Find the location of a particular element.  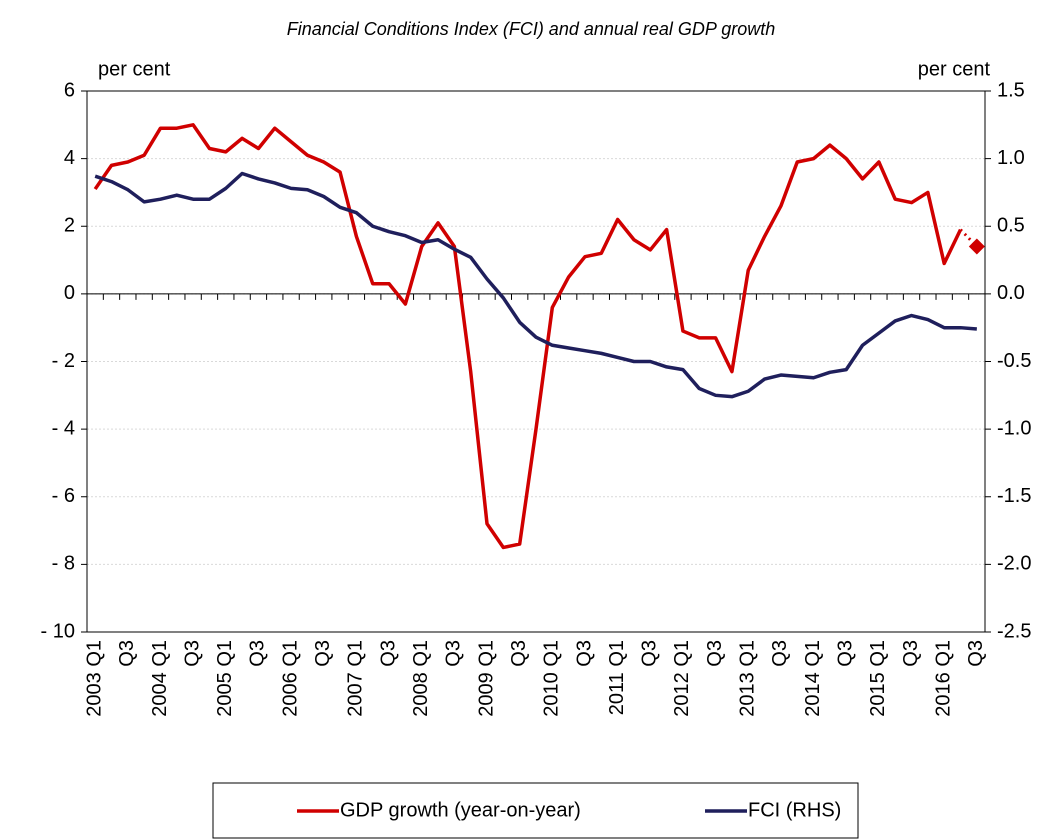

y2-tick-label: -2.5 is located at coordinates (1014, 631).